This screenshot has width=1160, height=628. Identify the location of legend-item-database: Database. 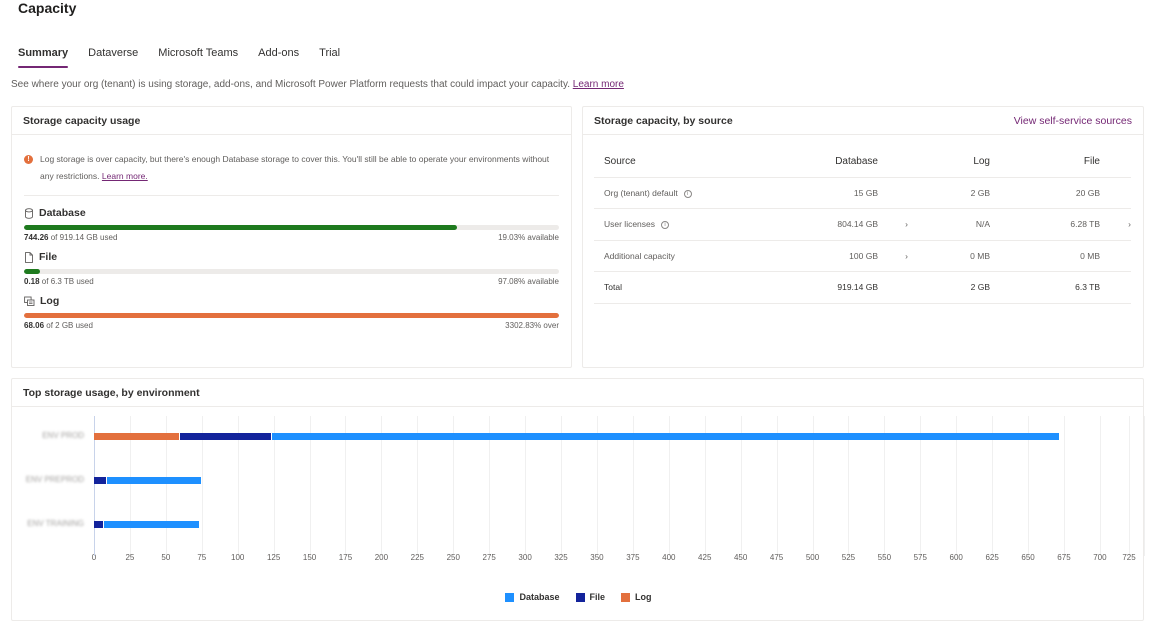
(532, 597).